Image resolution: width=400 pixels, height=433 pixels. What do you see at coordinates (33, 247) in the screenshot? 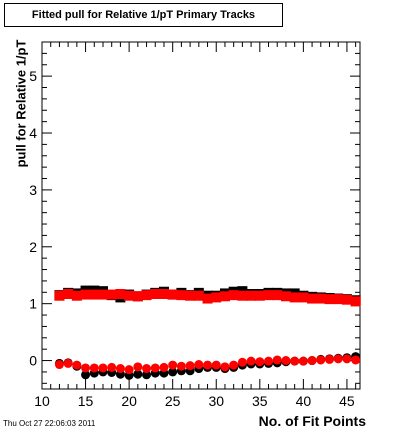
I see `y-tick-label: 2` at bounding box center [33, 247].